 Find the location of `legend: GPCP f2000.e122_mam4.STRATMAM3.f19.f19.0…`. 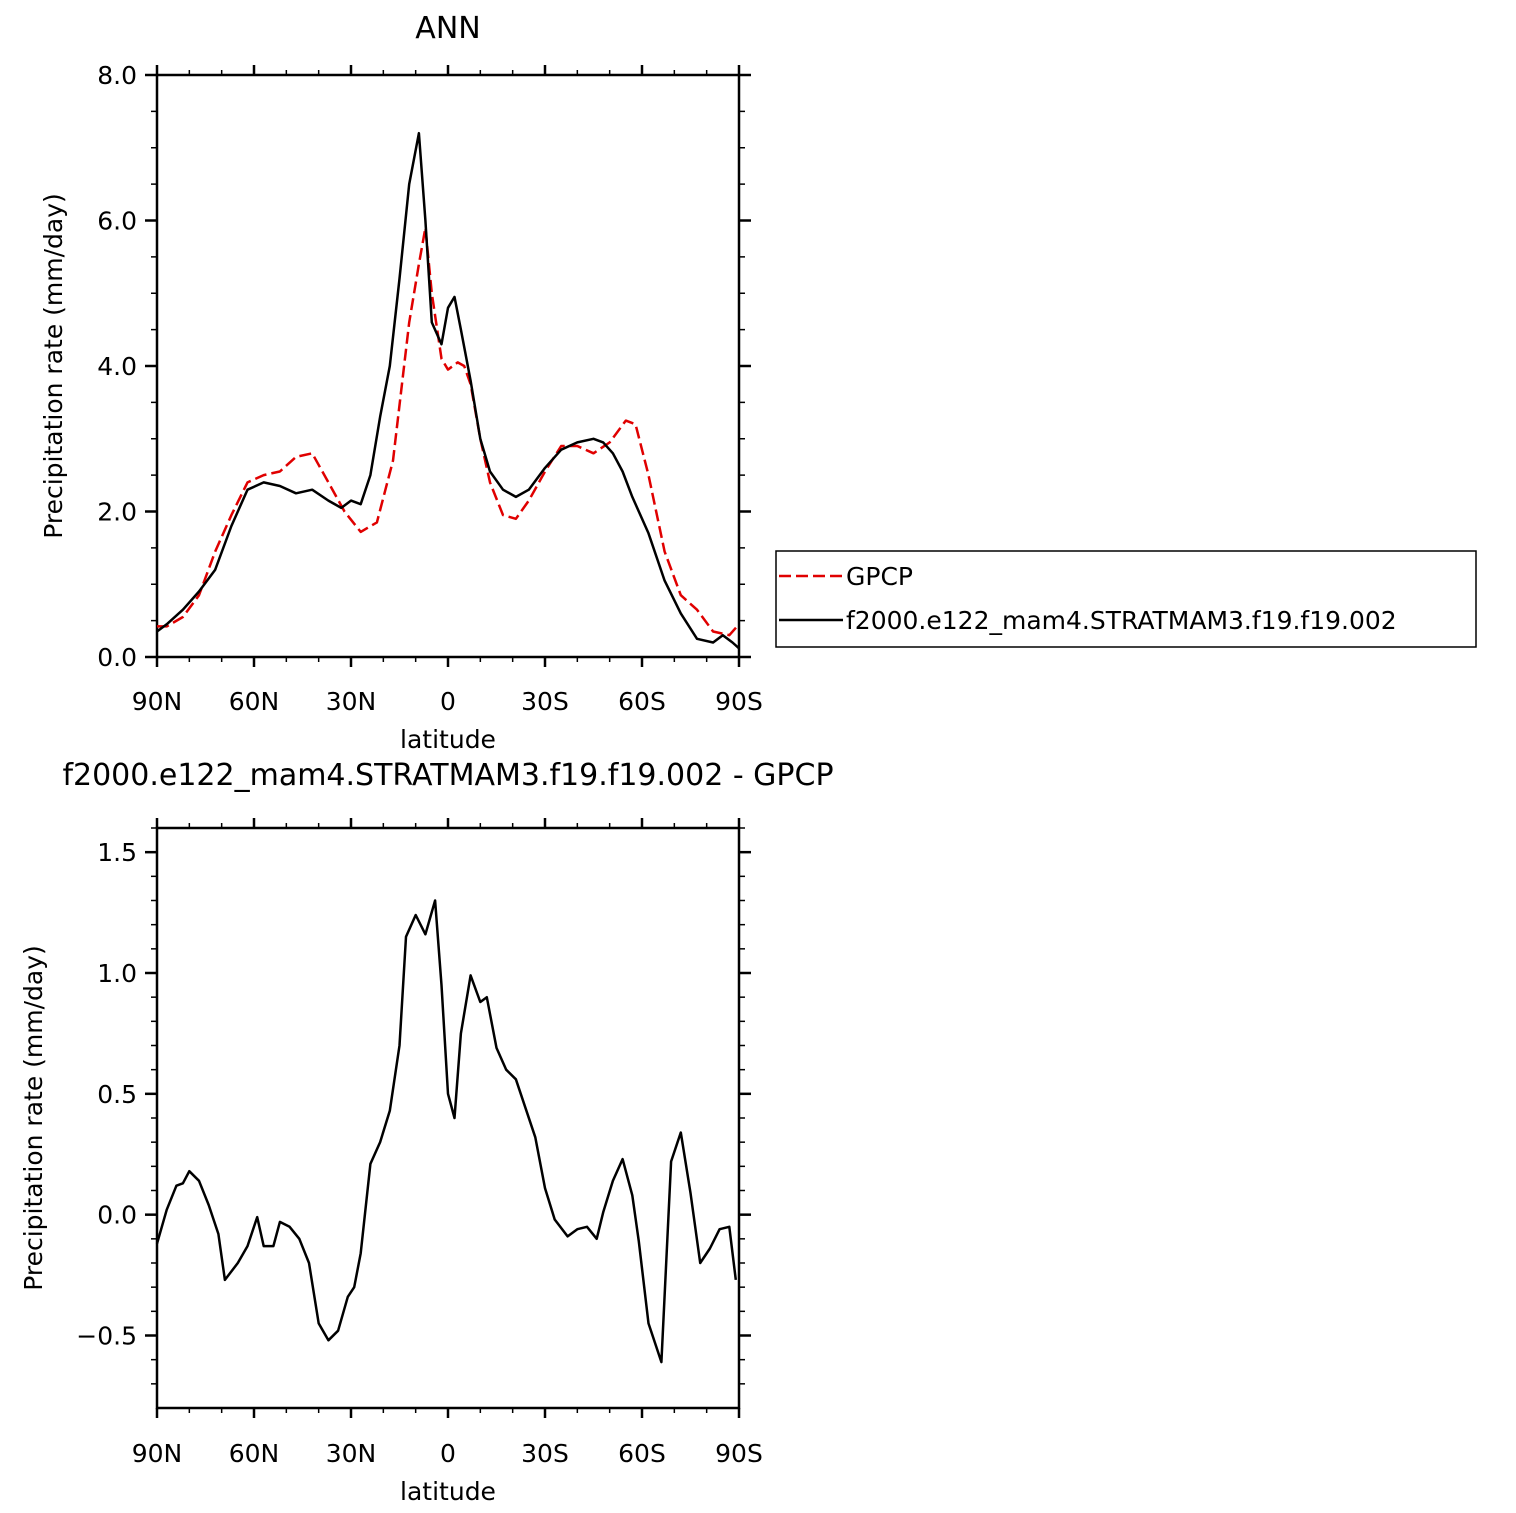

legend: GPCP f2000.e122_mam4.STRATMAM3.f19.f19.0… is located at coordinates (1126, 599).